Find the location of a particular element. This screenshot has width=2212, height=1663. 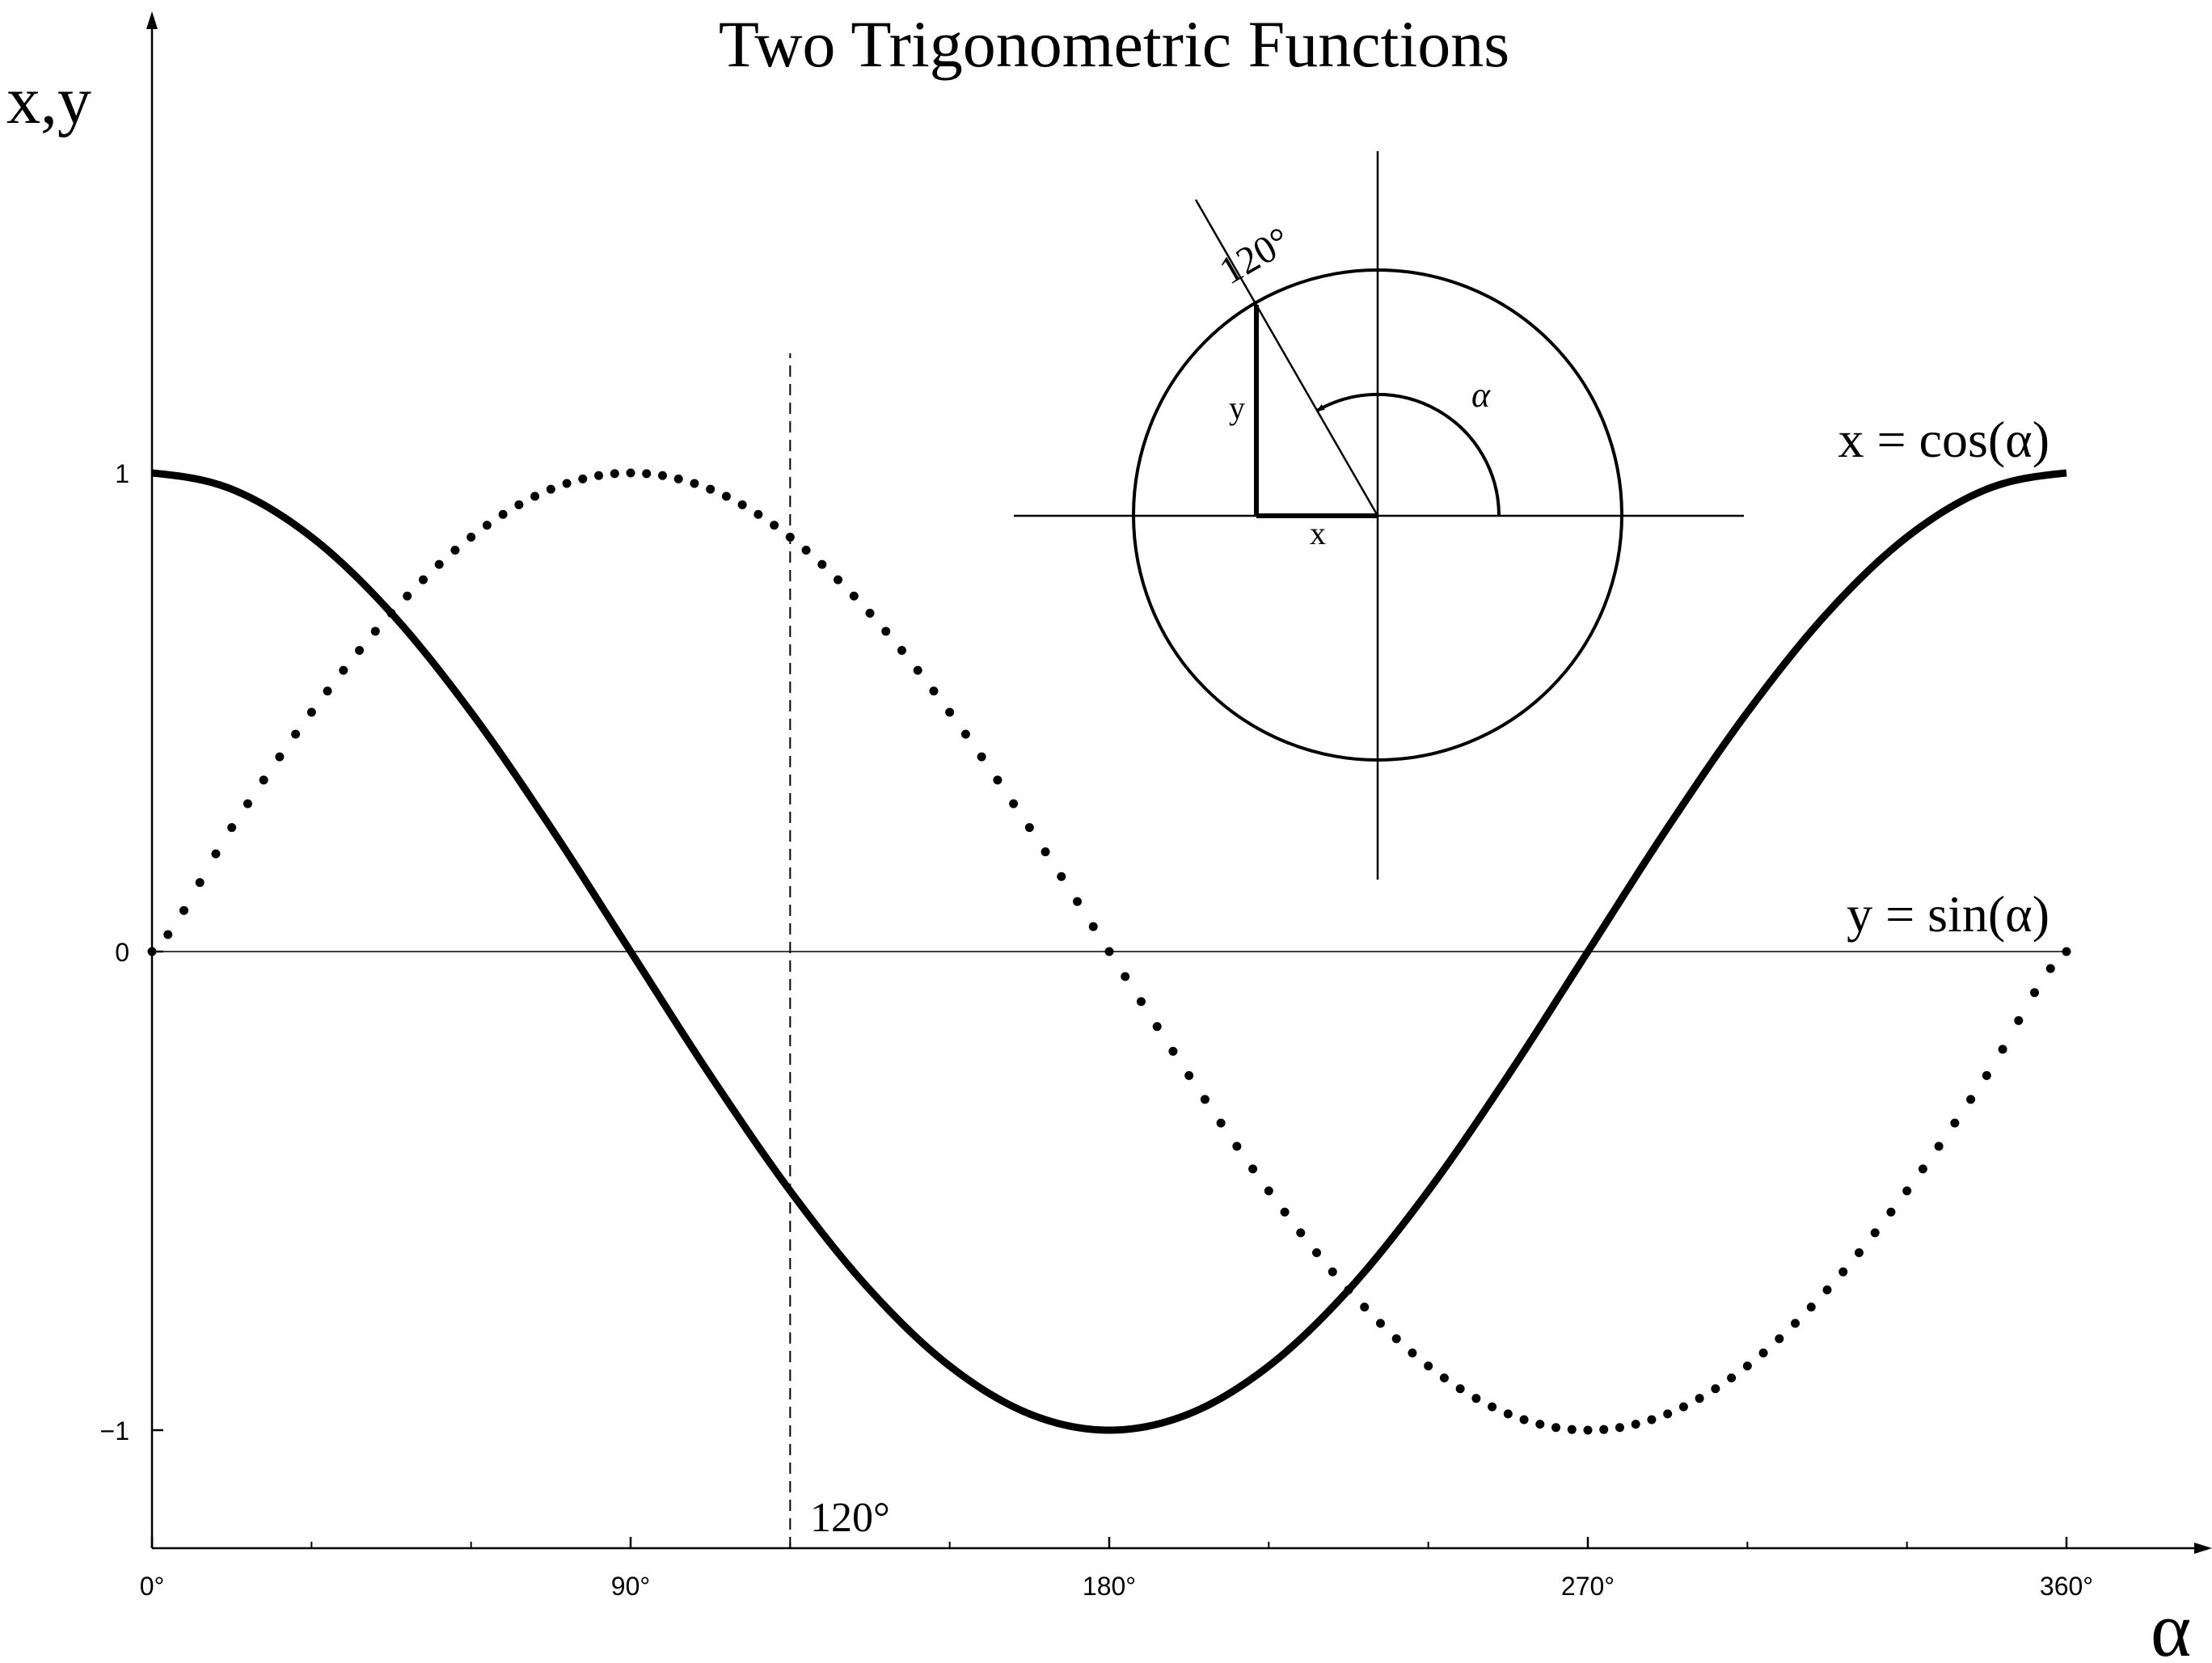

y-tick-label: 0 is located at coordinates (122, 952).